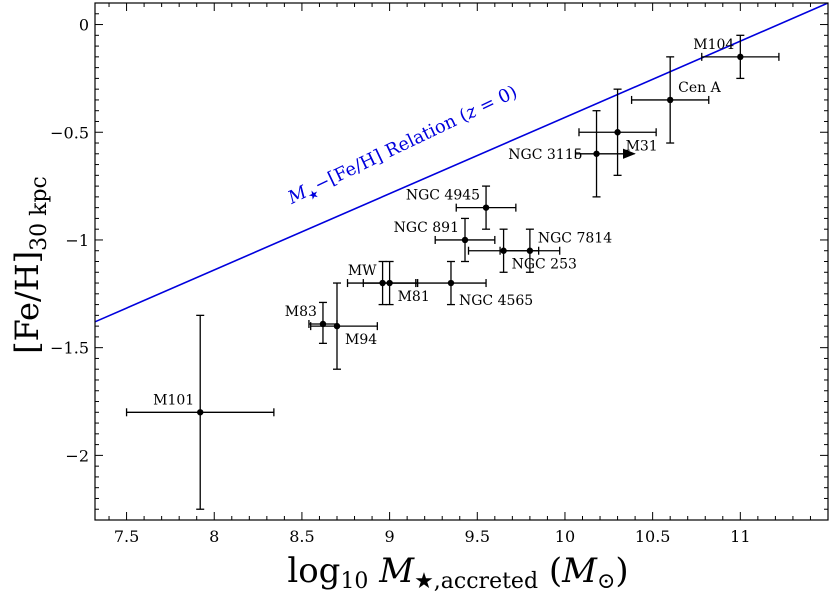 The image size is (830, 591). Describe the element at coordinates (496, 301) in the screenshot. I see `point-label: NGC 4565` at that location.